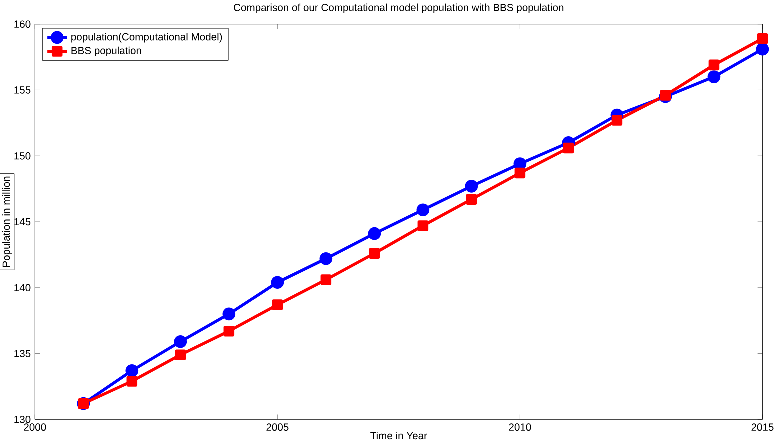  What do you see at coordinates (520, 427) in the screenshot?
I see `x-tick-label: 2010` at bounding box center [520, 427].